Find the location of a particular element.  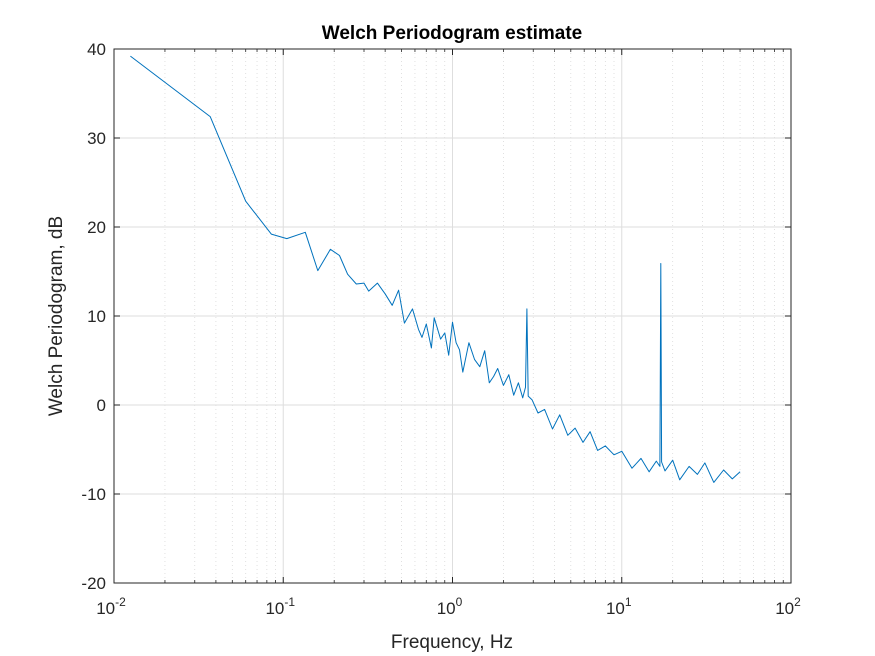

x-tick-label: 10⁰ is located at coordinates (450, 606).